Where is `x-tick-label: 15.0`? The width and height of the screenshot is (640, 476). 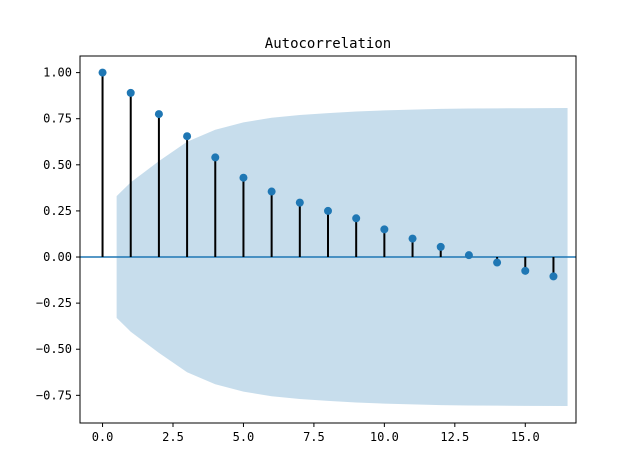
x-tick-label: 15.0 is located at coordinates (525, 437).